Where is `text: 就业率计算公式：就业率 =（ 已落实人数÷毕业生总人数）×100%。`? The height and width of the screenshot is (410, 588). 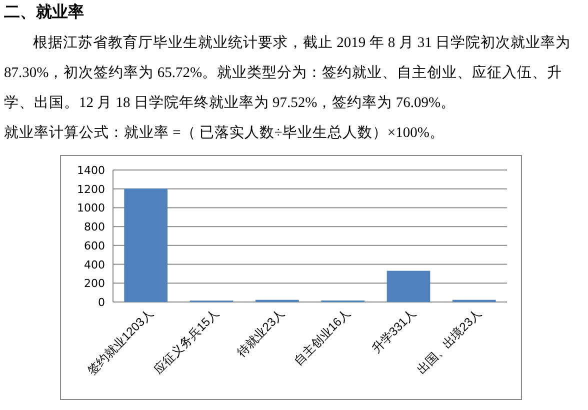
text: 就业率计算公式：就业率 =（ 已落实人数÷毕业生总人数）×100%。 is located at coordinates (225, 133).